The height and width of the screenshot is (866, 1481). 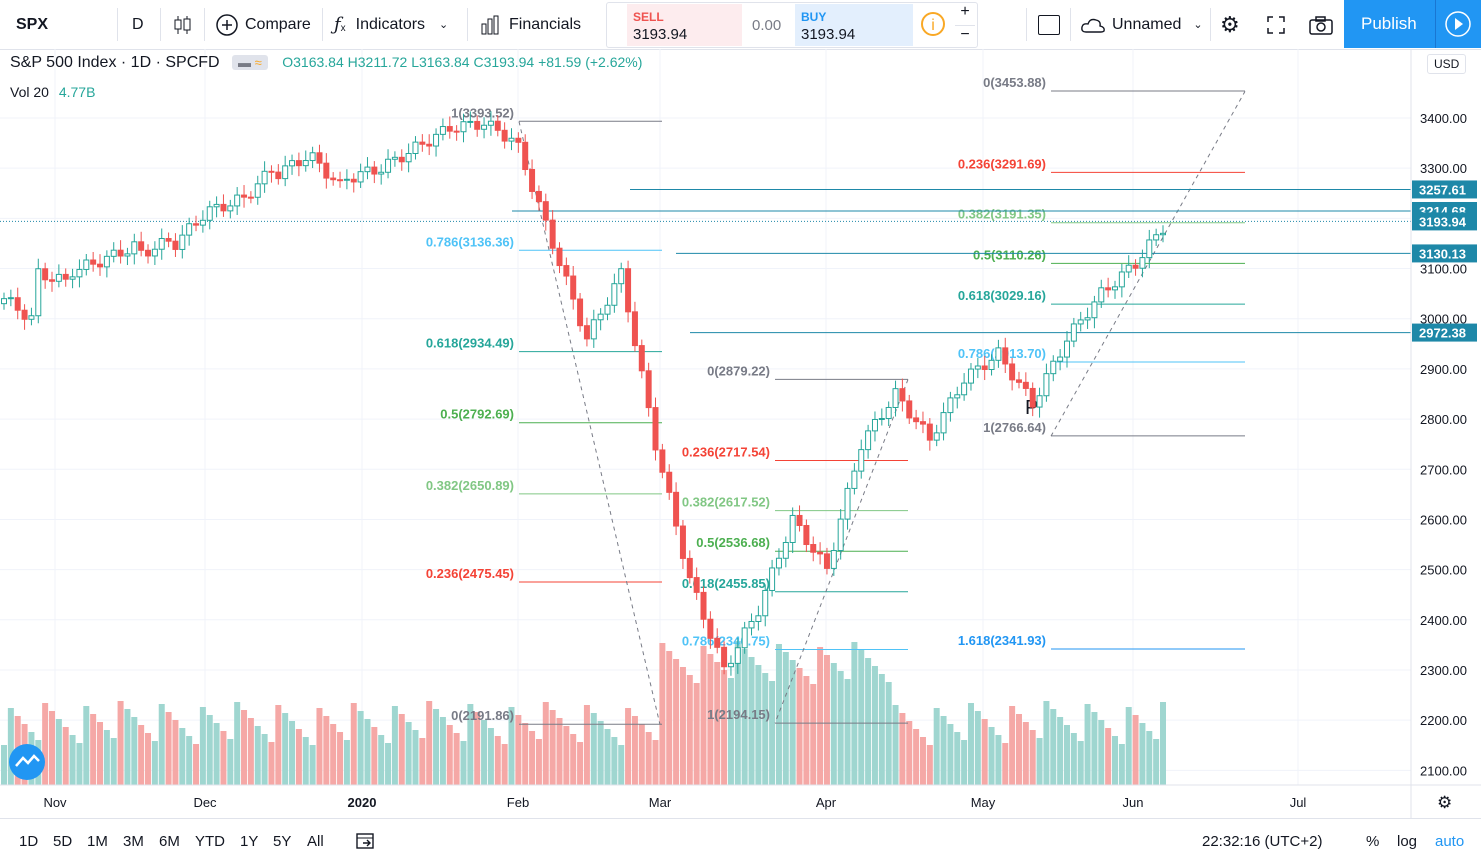 I want to click on range-button-ytd: YTD, so click(x=210, y=841).